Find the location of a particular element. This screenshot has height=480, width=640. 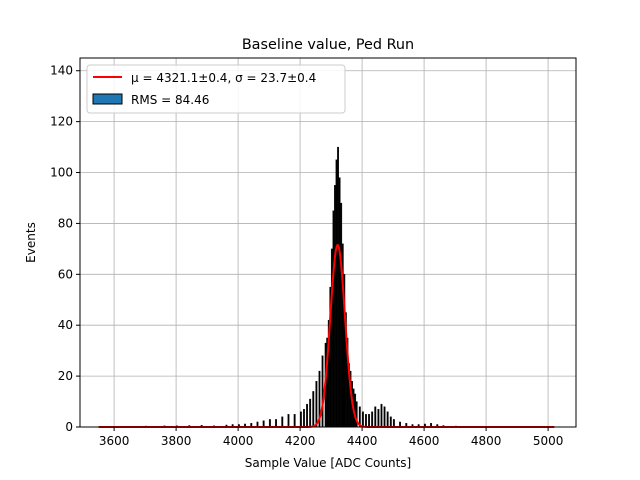

legend-rms-patch is located at coordinates (107, 99).